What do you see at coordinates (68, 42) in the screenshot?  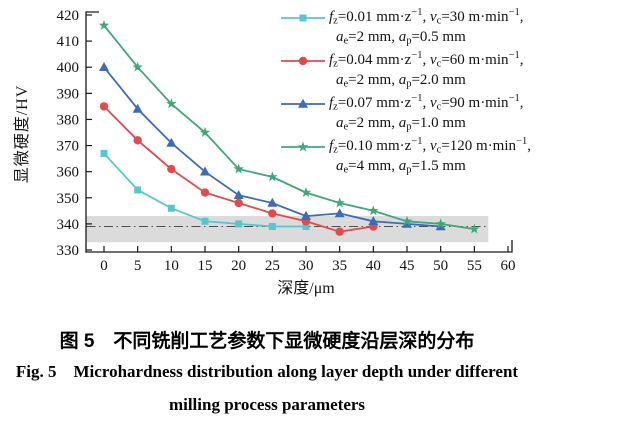 I see `y-tick-label: 410` at bounding box center [68, 42].